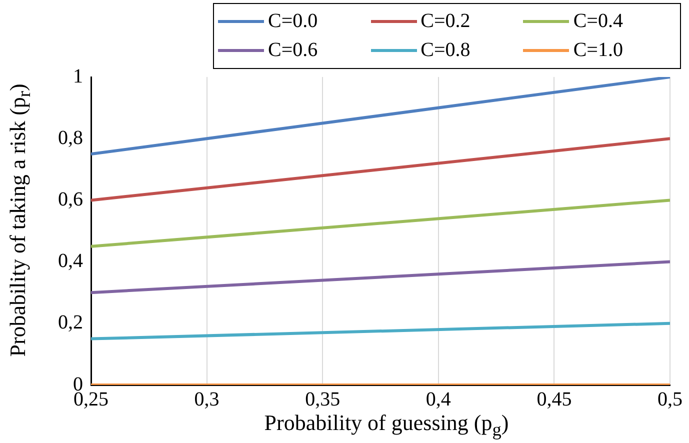 This screenshot has height=443, width=689. Describe the element at coordinates (70, 199) in the screenshot. I see `y-tick-label: 0,6` at that location.